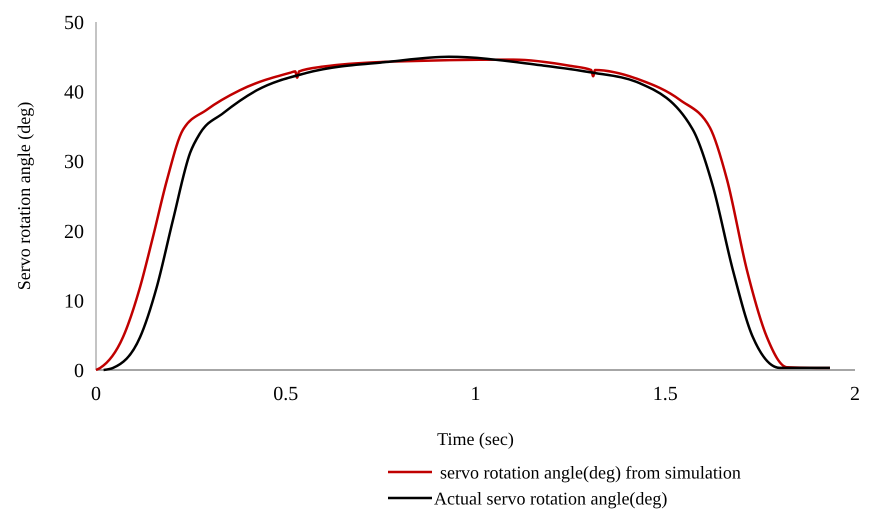 This screenshot has height=526, width=878. I want to click on y-tick-label: 10, so click(74, 301).